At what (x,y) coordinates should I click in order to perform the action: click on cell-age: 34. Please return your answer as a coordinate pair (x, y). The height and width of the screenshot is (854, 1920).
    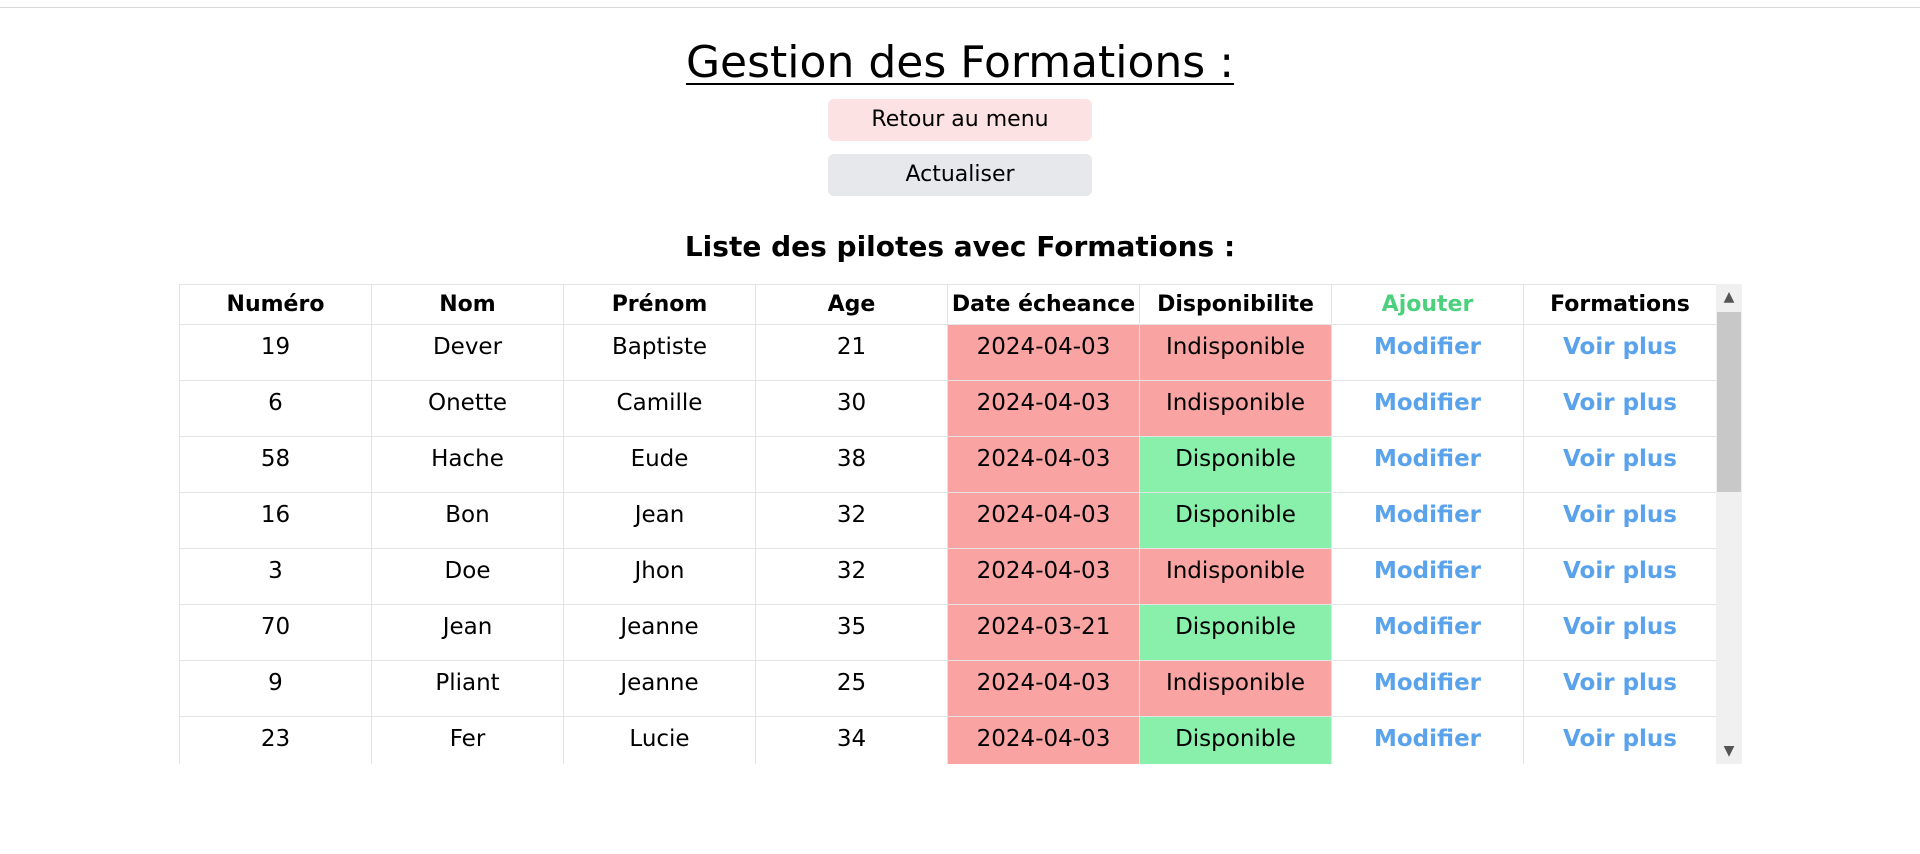
    Looking at the image, I should click on (851, 740).